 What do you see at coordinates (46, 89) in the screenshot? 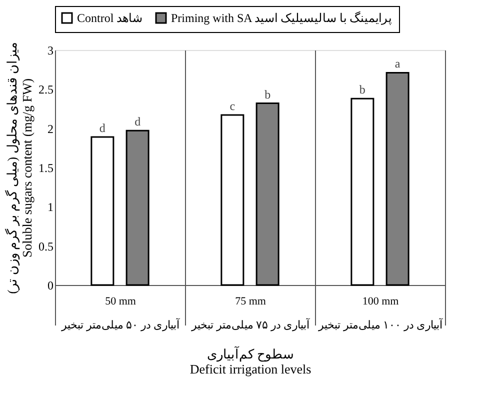
I see `y-tick-label: 2.5` at bounding box center [46, 89].